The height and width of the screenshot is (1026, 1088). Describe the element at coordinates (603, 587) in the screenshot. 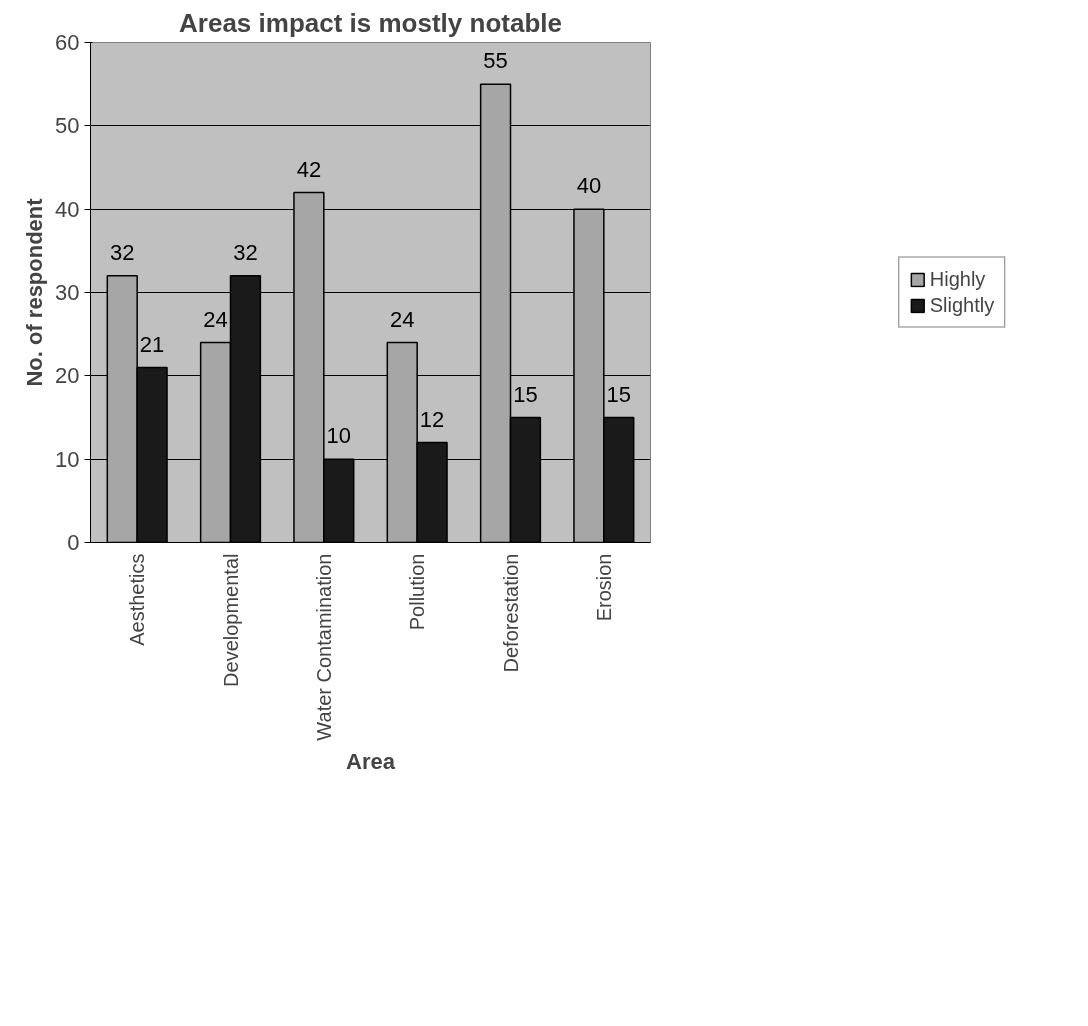

I see `x-tick-label: Erosion` at that location.